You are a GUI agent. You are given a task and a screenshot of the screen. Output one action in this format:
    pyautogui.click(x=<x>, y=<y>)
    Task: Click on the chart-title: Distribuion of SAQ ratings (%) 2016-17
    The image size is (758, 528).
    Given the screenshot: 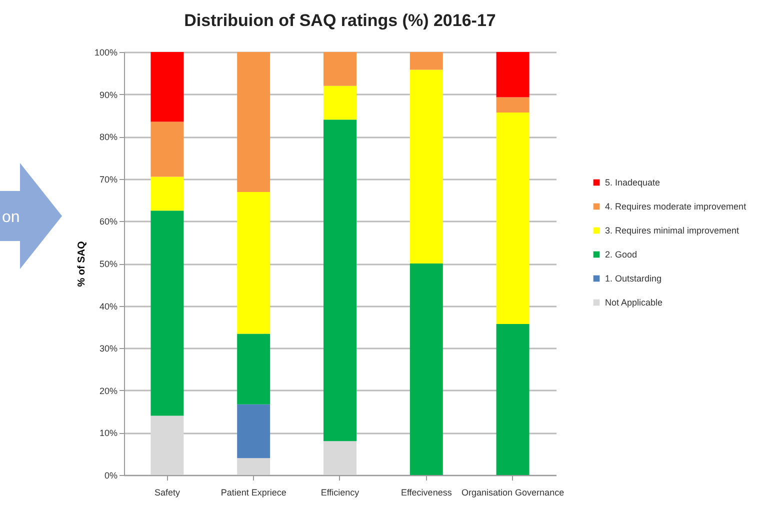 What is the action you would take?
    pyautogui.click(x=340, y=20)
    